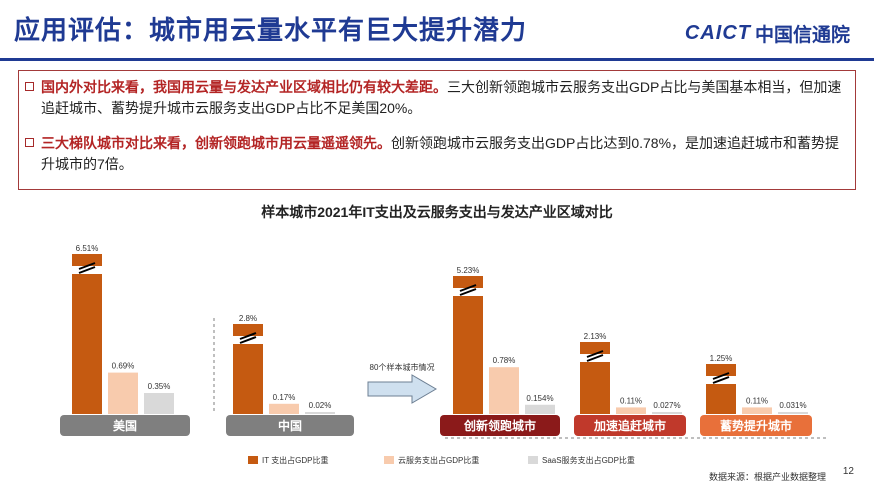  I want to click on page-title: 应用评估：城市用云量水平有巨大提升潜力, so click(271, 30).